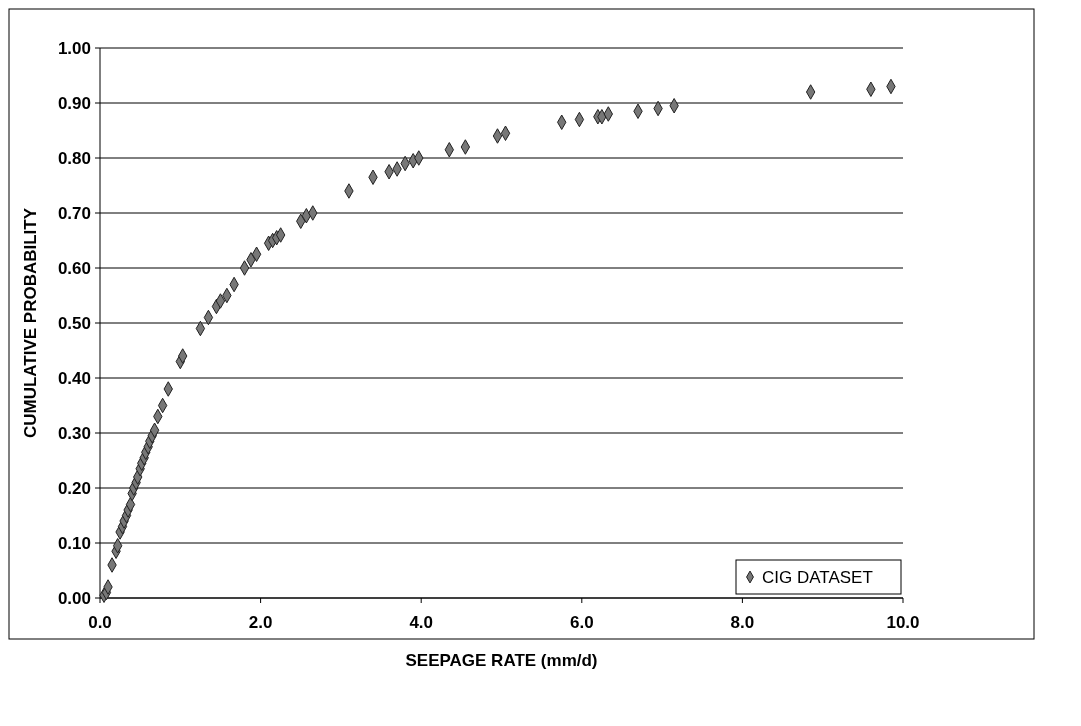  I want to click on y-tick-label: 0.80, so click(74, 158).